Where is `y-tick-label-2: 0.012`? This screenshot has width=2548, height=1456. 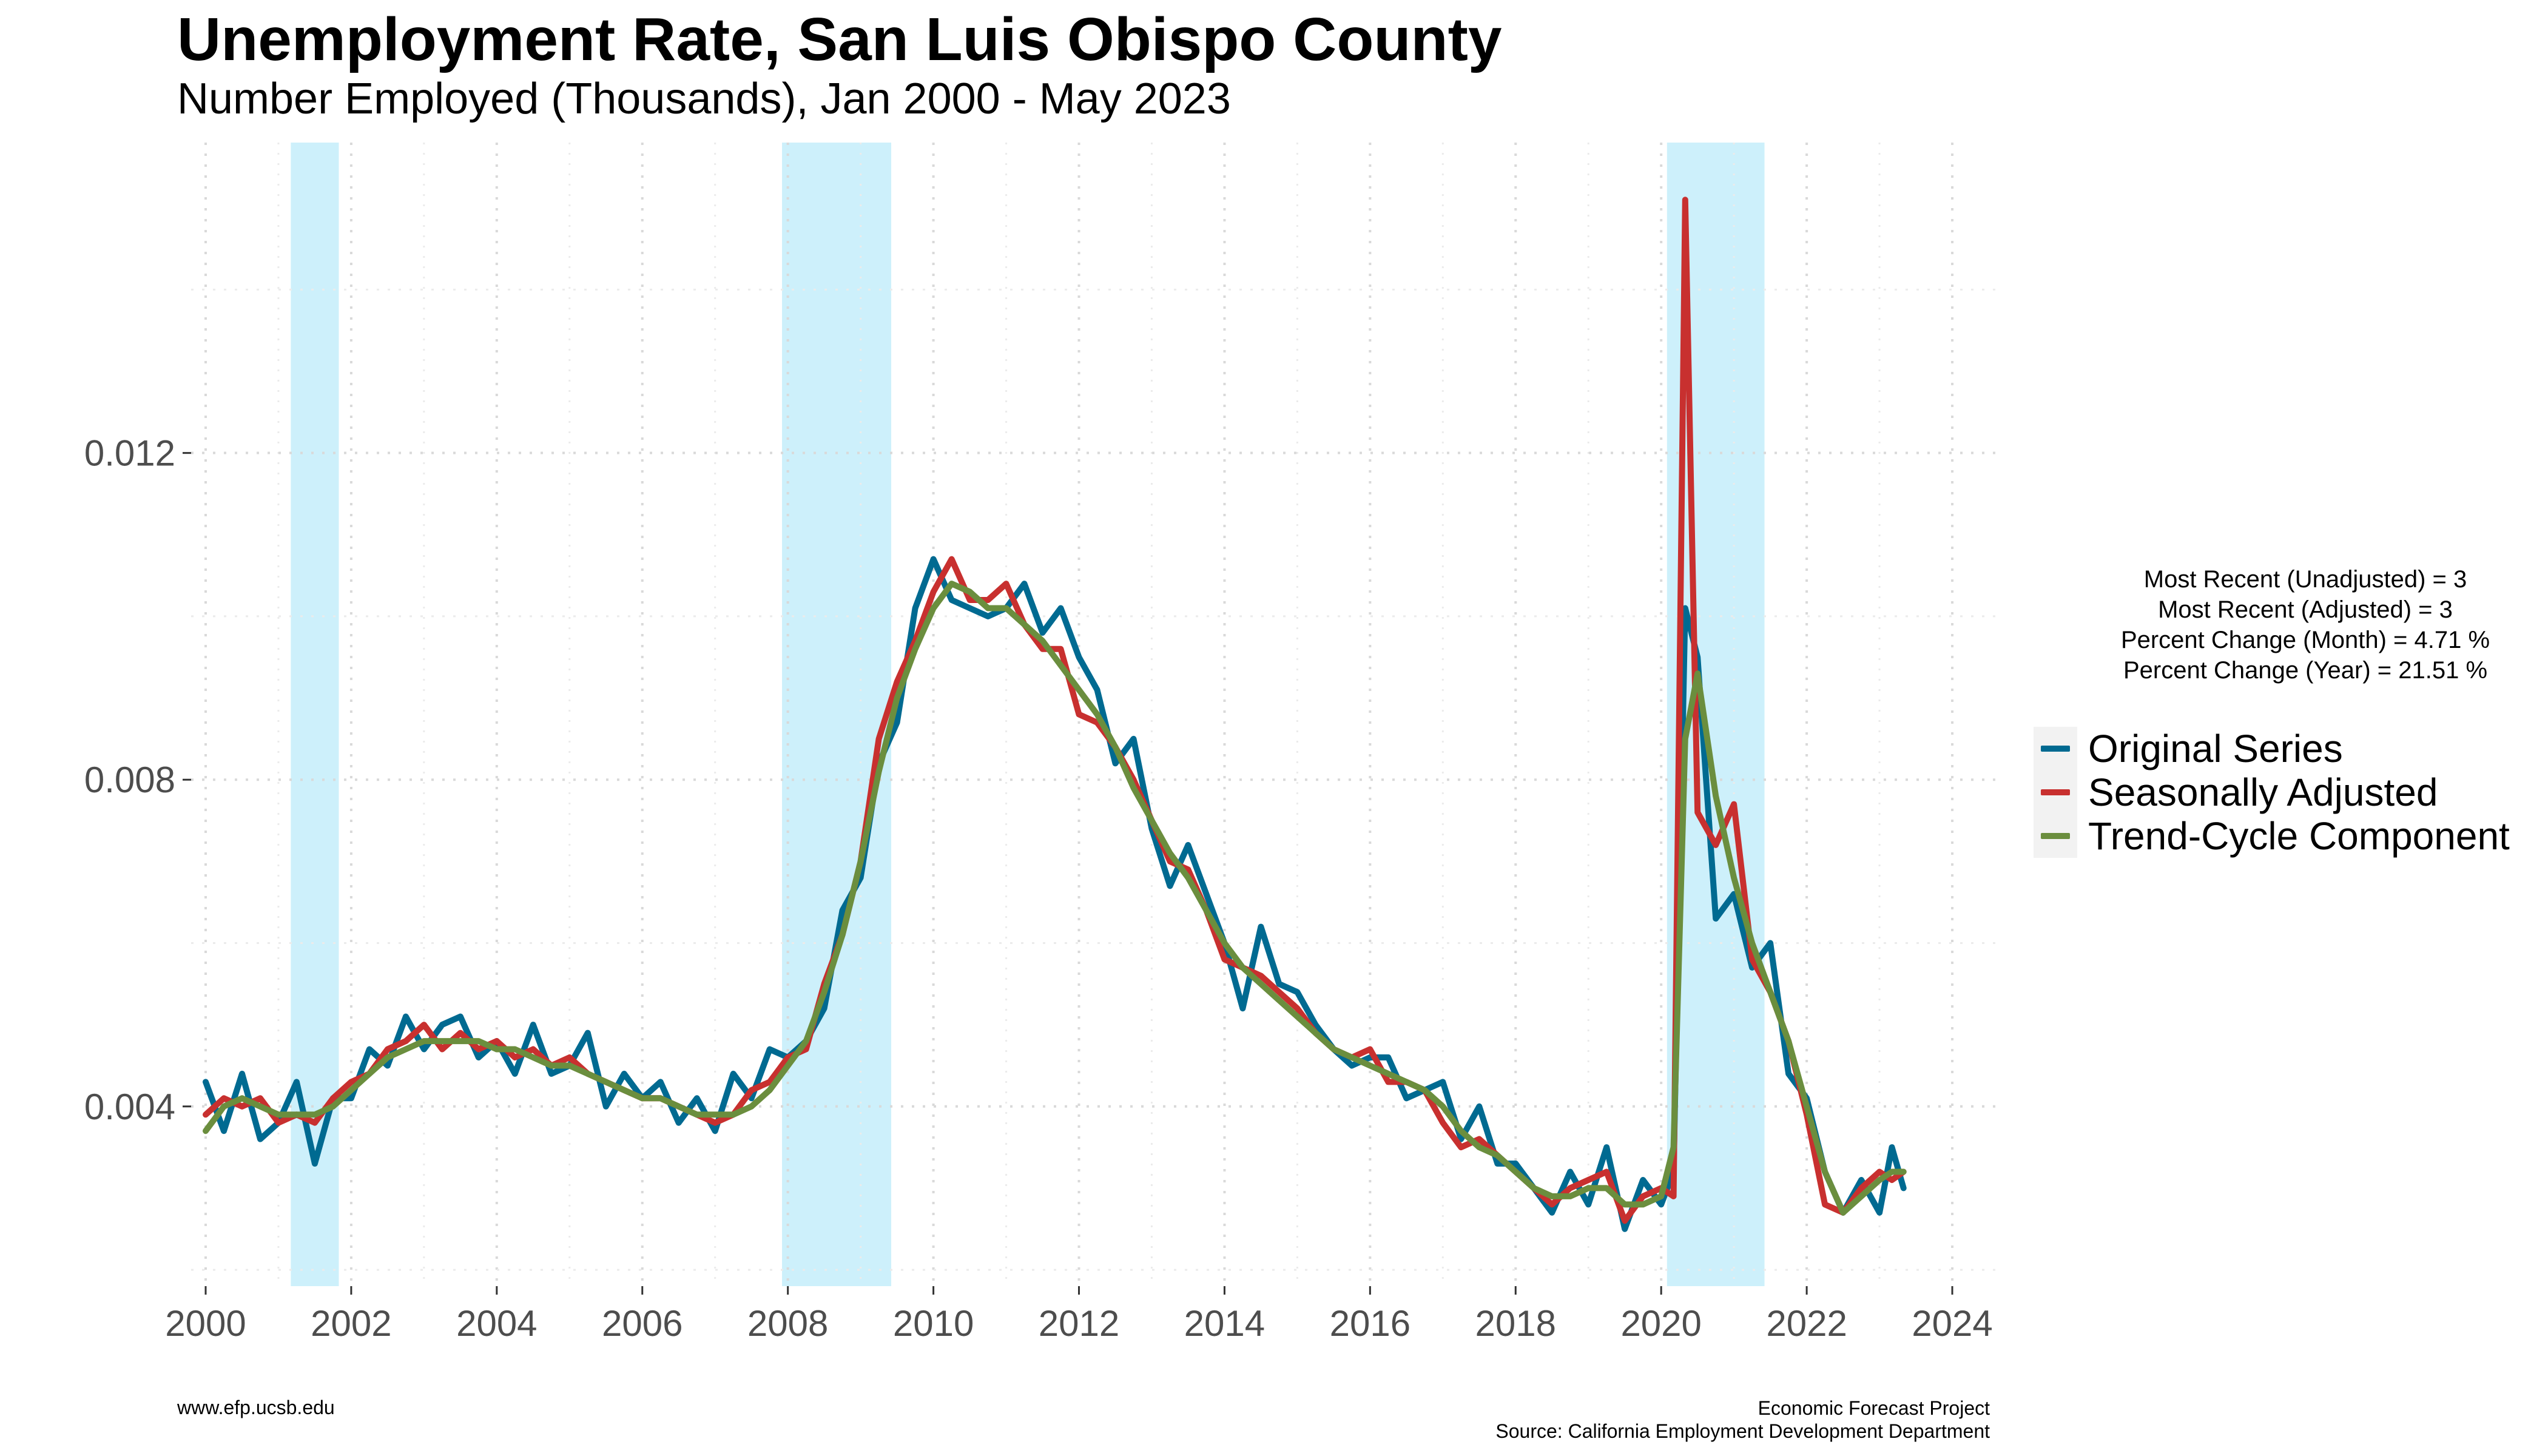 y-tick-label-2: 0.012 is located at coordinates (129, 453).